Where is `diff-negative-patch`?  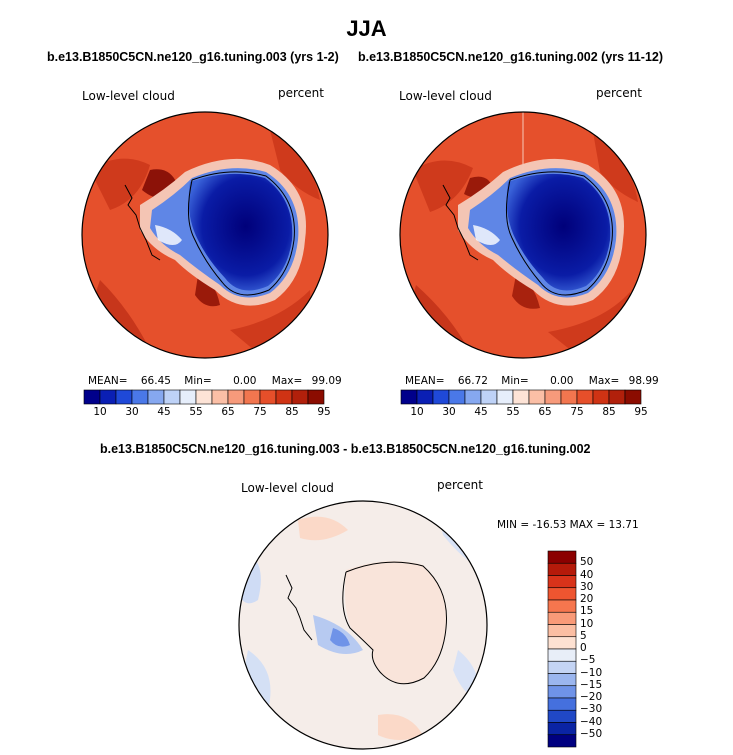
diff-negative-patch is located at coordinates (340, 637).